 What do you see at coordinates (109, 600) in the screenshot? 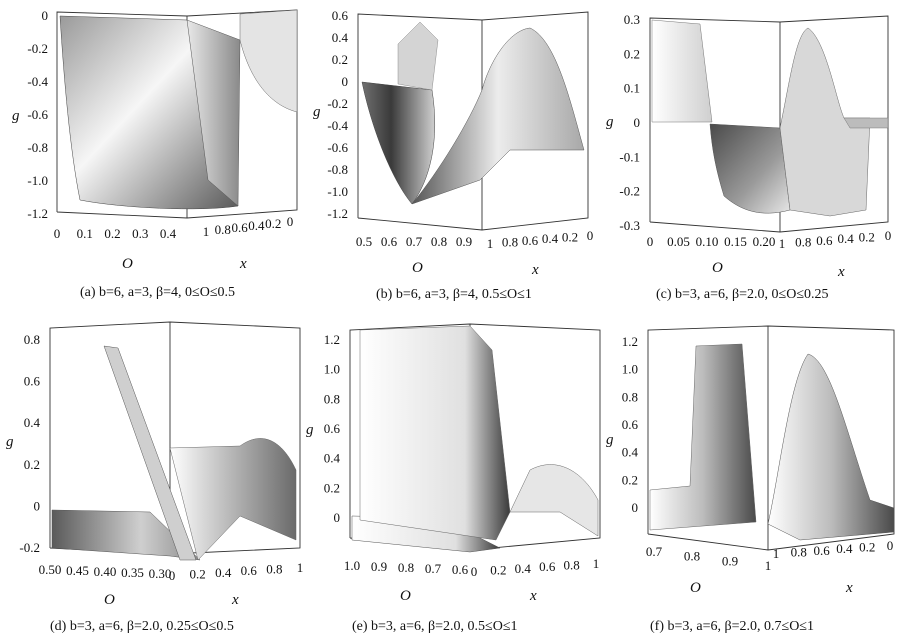
I see `o-axis-label-d: O` at bounding box center [109, 600].